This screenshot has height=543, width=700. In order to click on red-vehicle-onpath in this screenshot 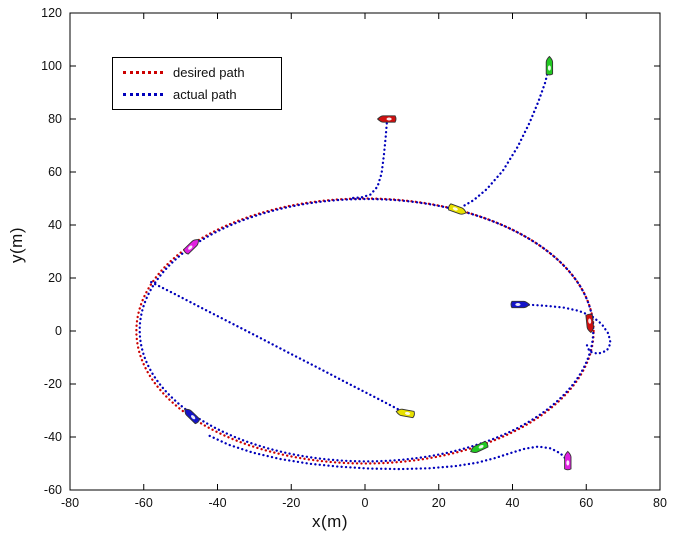, I will do `click(589, 323)`.